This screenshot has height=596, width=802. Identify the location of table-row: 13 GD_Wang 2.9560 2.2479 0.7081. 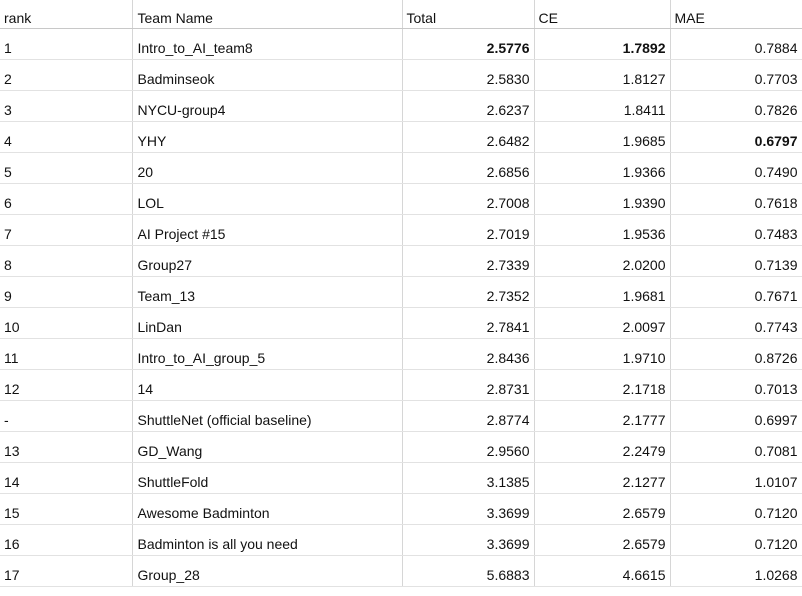
(401, 447).